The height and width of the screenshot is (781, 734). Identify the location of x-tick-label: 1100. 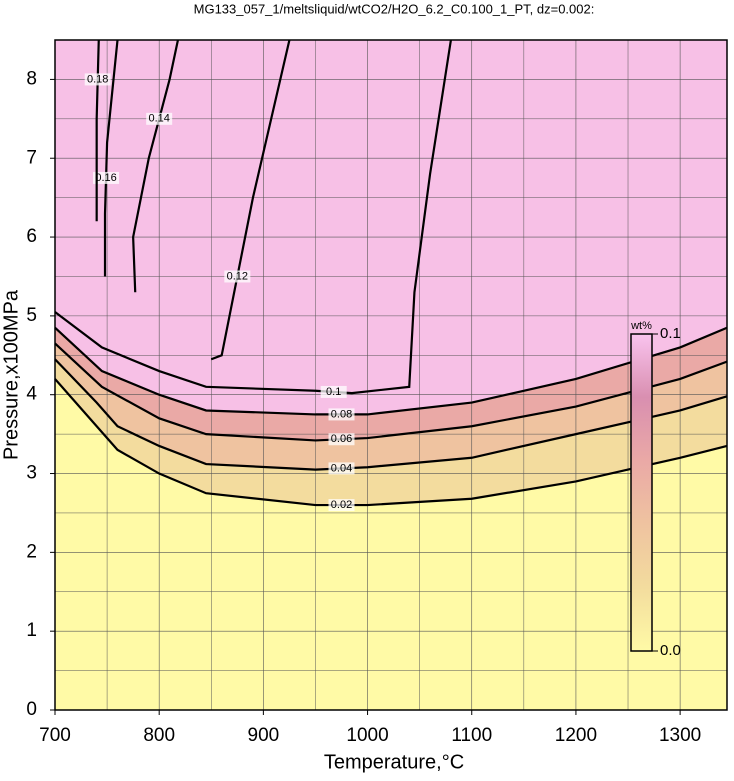
(471, 735).